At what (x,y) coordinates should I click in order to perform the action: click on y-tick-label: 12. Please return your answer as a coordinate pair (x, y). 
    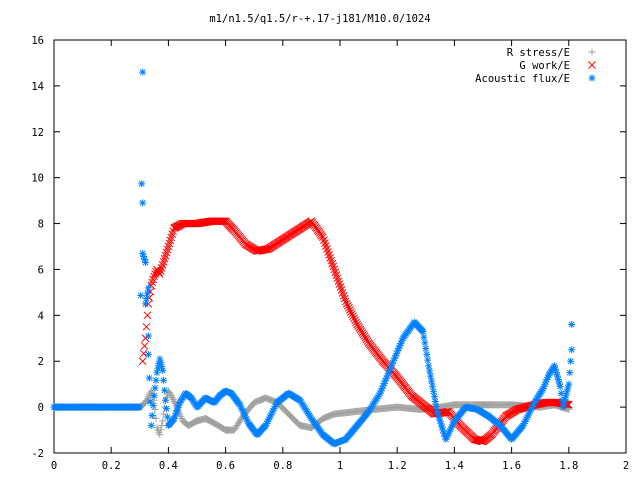
    Looking at the image, I should click on (37, 133).